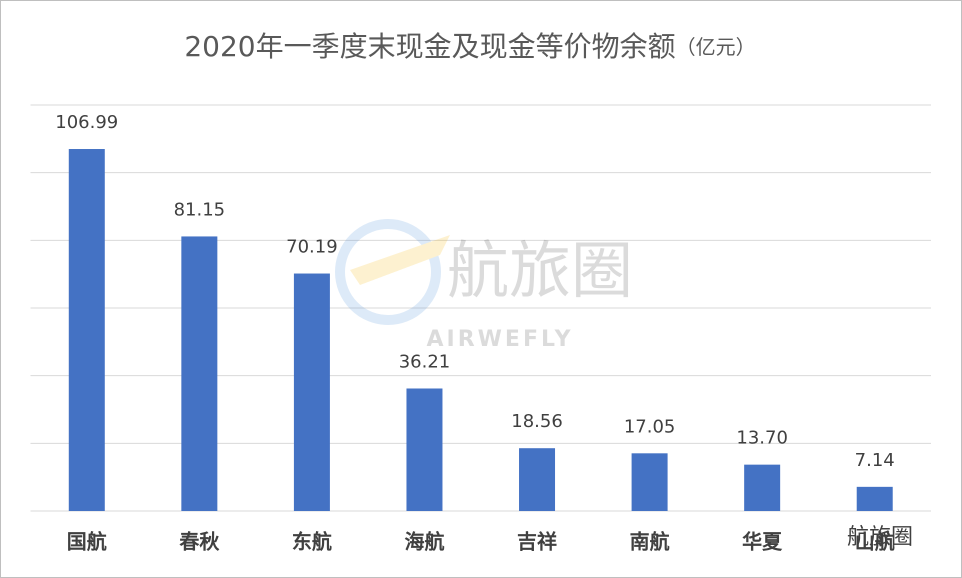  I want to click on x-tick-label: 南航, so click(650, 542).